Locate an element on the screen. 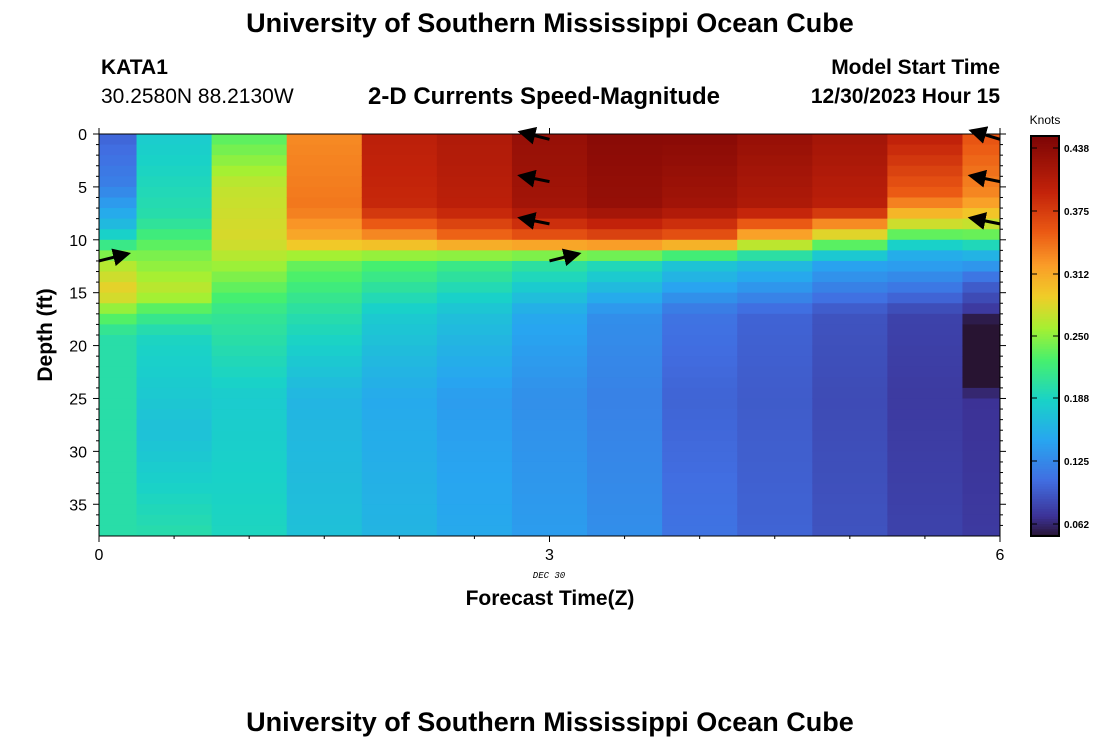  colorbar-tick-label: 0.438 is located at coordinates (1076, 149).